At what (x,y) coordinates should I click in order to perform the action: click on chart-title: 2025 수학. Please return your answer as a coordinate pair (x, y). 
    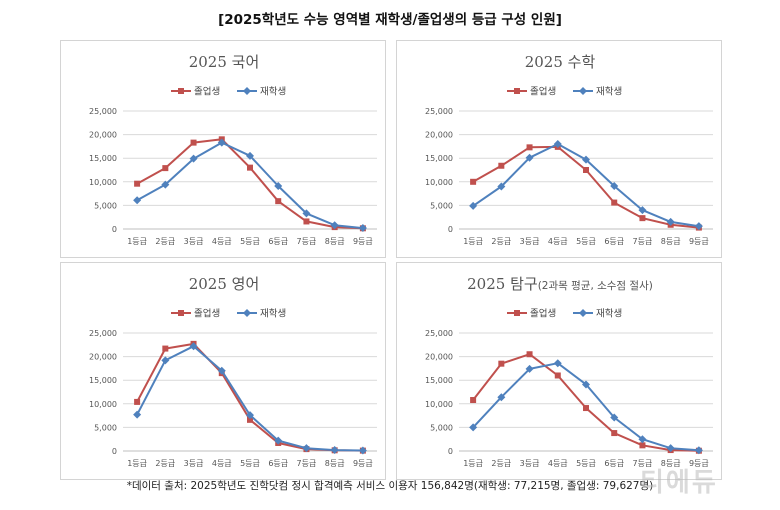
    Looking at the image, I should click on (560, 62).